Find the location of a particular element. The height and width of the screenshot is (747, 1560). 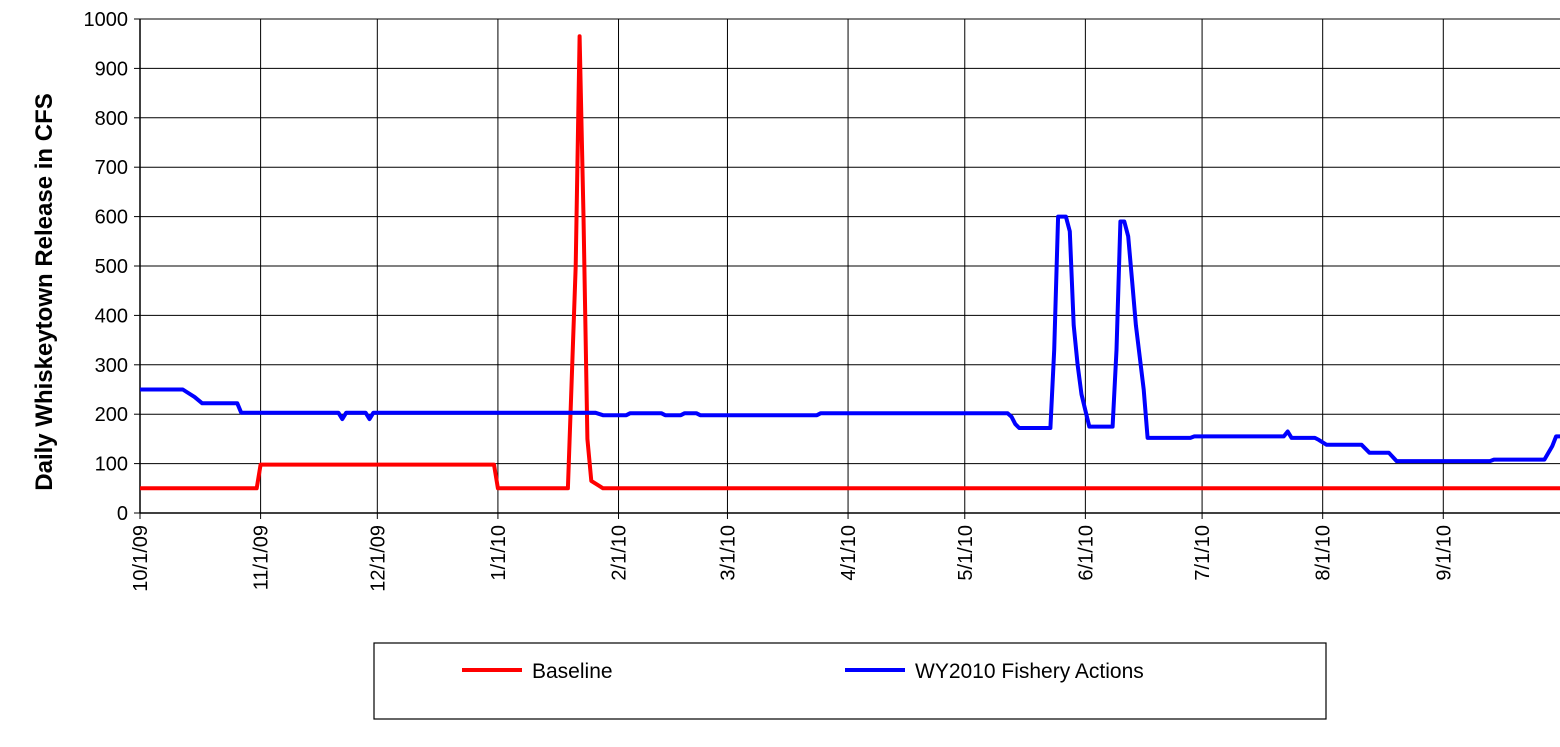

y-tick-label: 300 is located at coordinates (111, 366).